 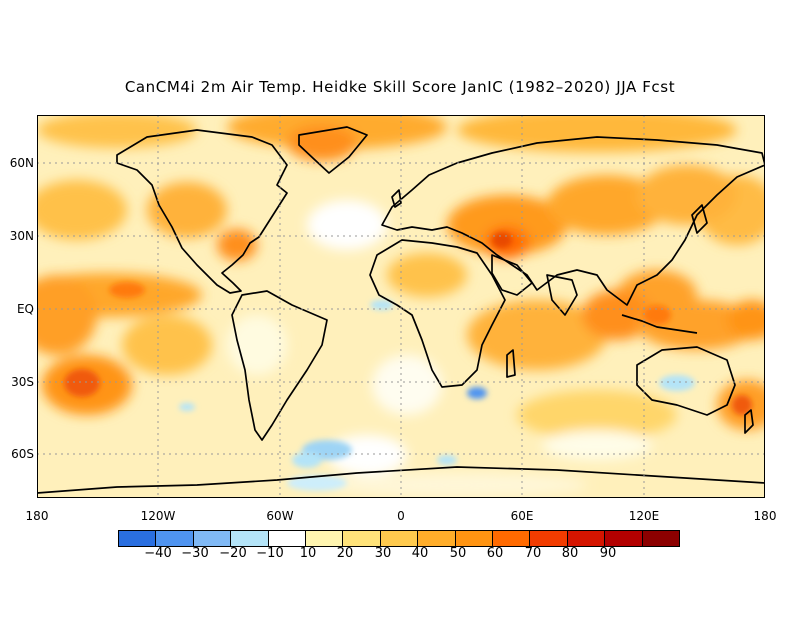 What do you see at coordinates (158, 516) in the screenshot?
I see `lon-label-120w: 120W` at bounding box center [158, 516].